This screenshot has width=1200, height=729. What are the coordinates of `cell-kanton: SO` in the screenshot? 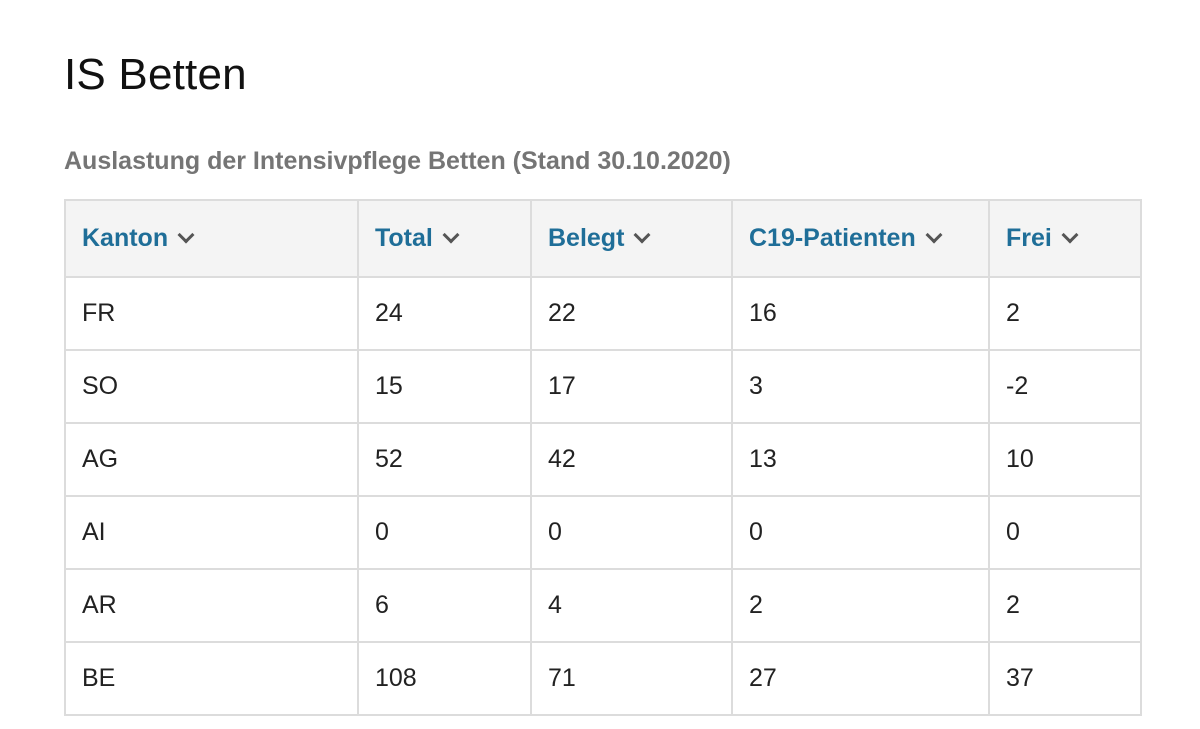 It's located at (211, 386).